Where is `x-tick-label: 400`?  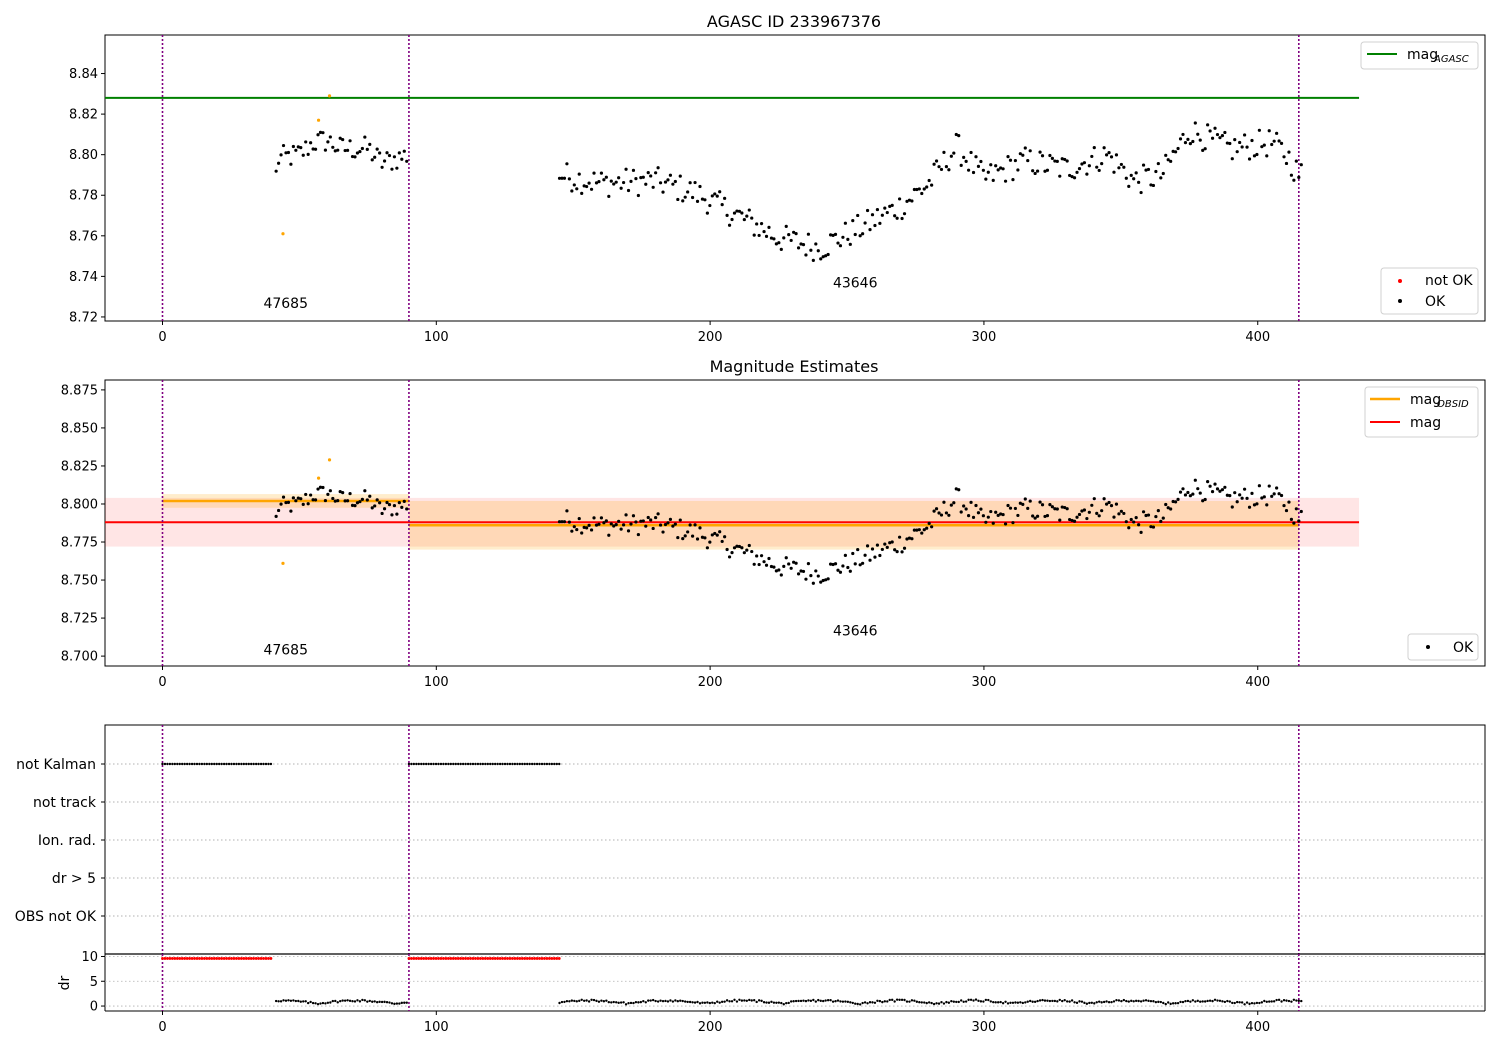 x-tick-label: 400 is located at coordinates (1257, 682).